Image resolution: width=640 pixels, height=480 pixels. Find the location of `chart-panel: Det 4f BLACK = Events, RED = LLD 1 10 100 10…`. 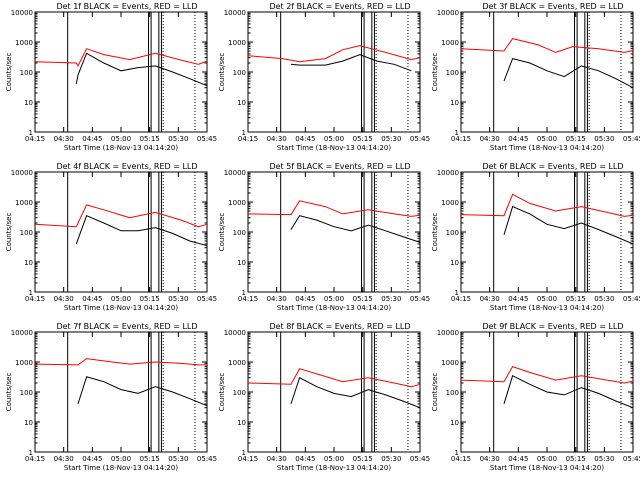

chart-panel: Det 4f BLACK = Events, RED = LLD 1 10 100 10… is located at coordinates (111, 237).